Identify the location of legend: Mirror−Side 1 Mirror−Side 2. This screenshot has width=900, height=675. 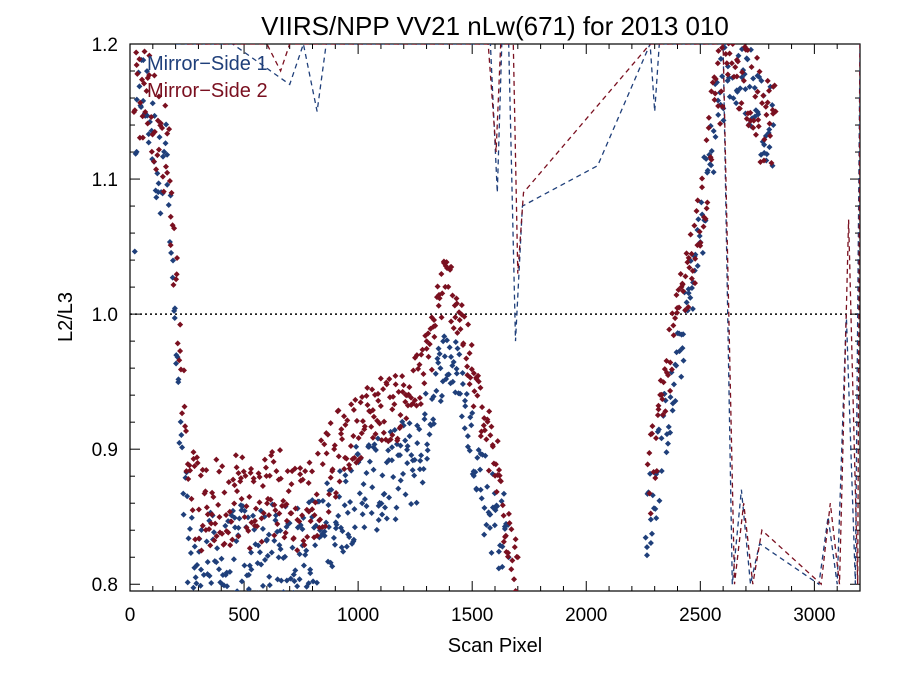
(207, 77).